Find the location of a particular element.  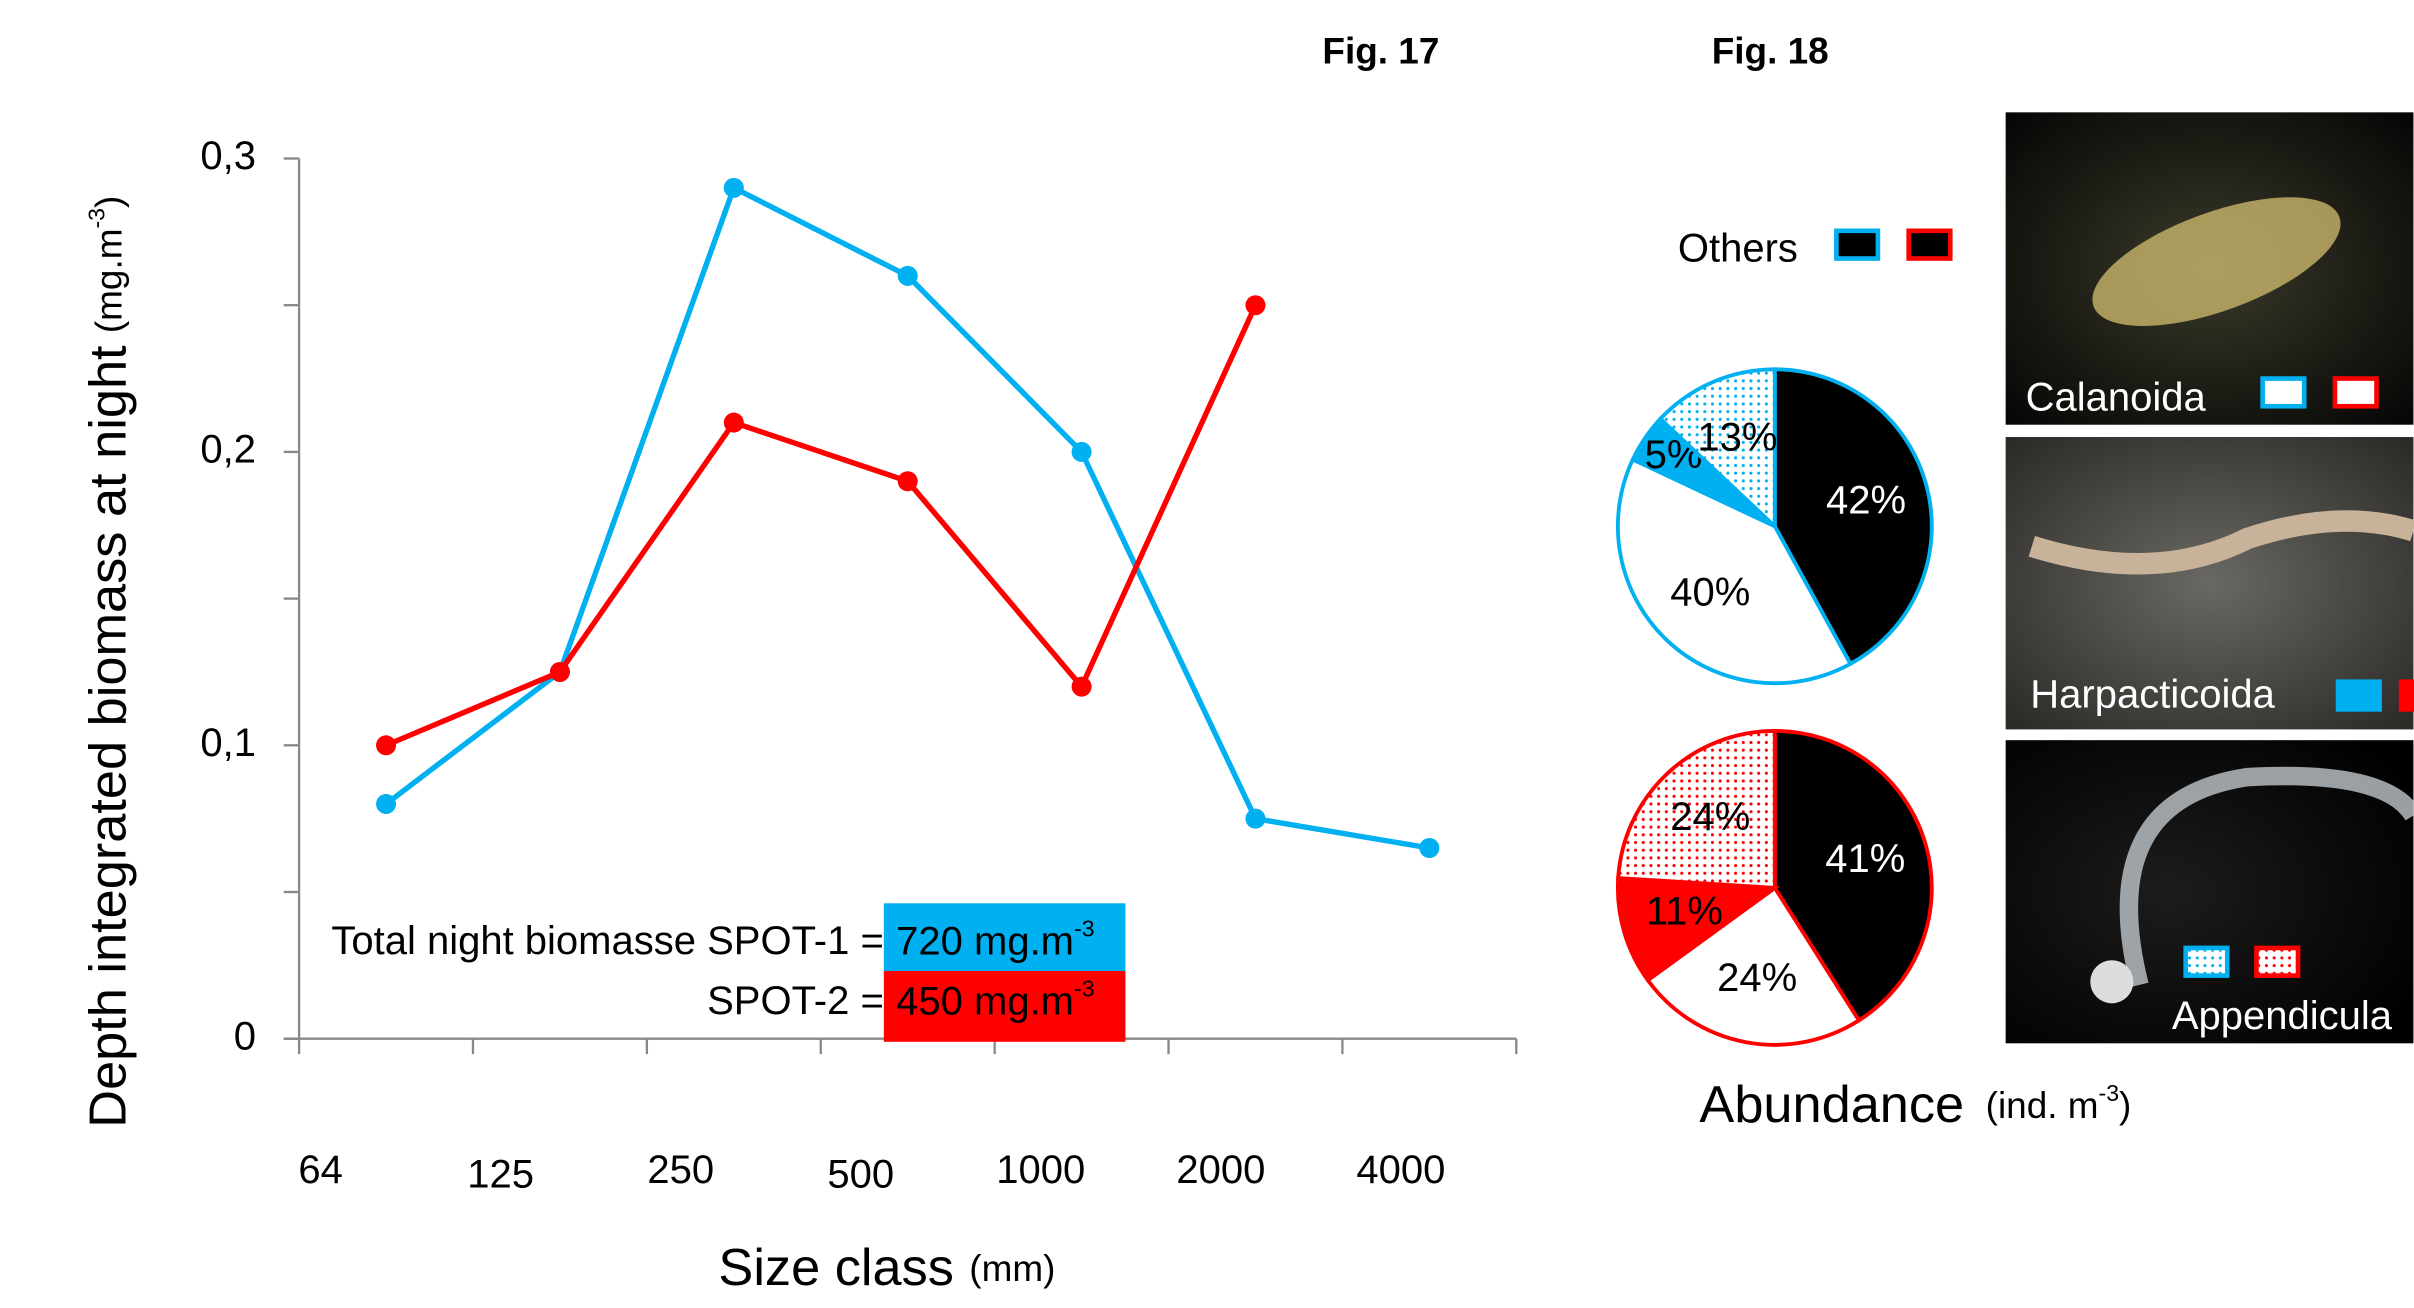

x-axis-title: Size class (mm) is located at coordinates (886, 1268).